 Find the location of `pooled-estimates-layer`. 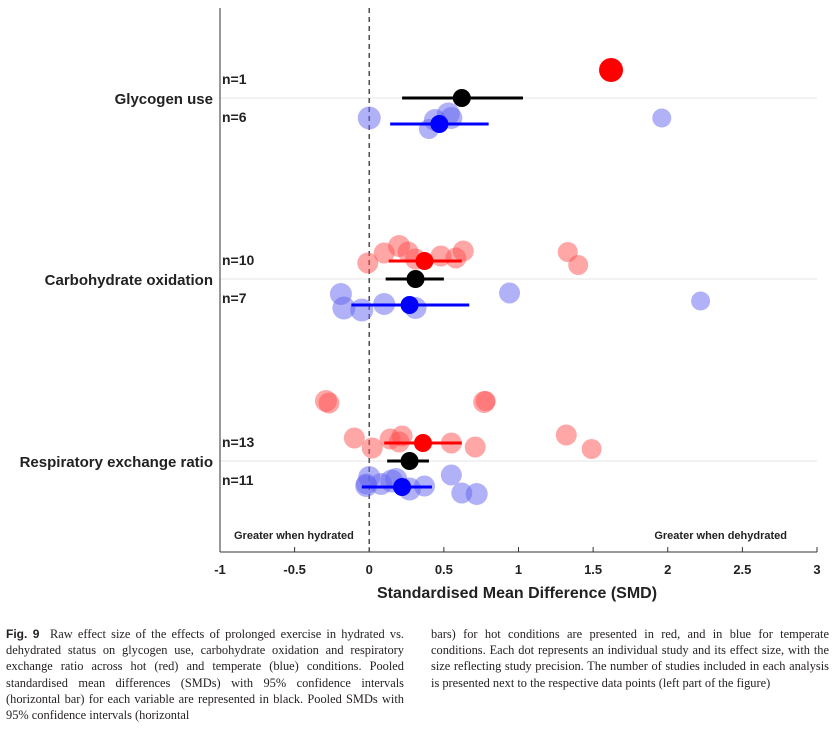

pooled-estimates-layer is located at coordinates (437, 292).